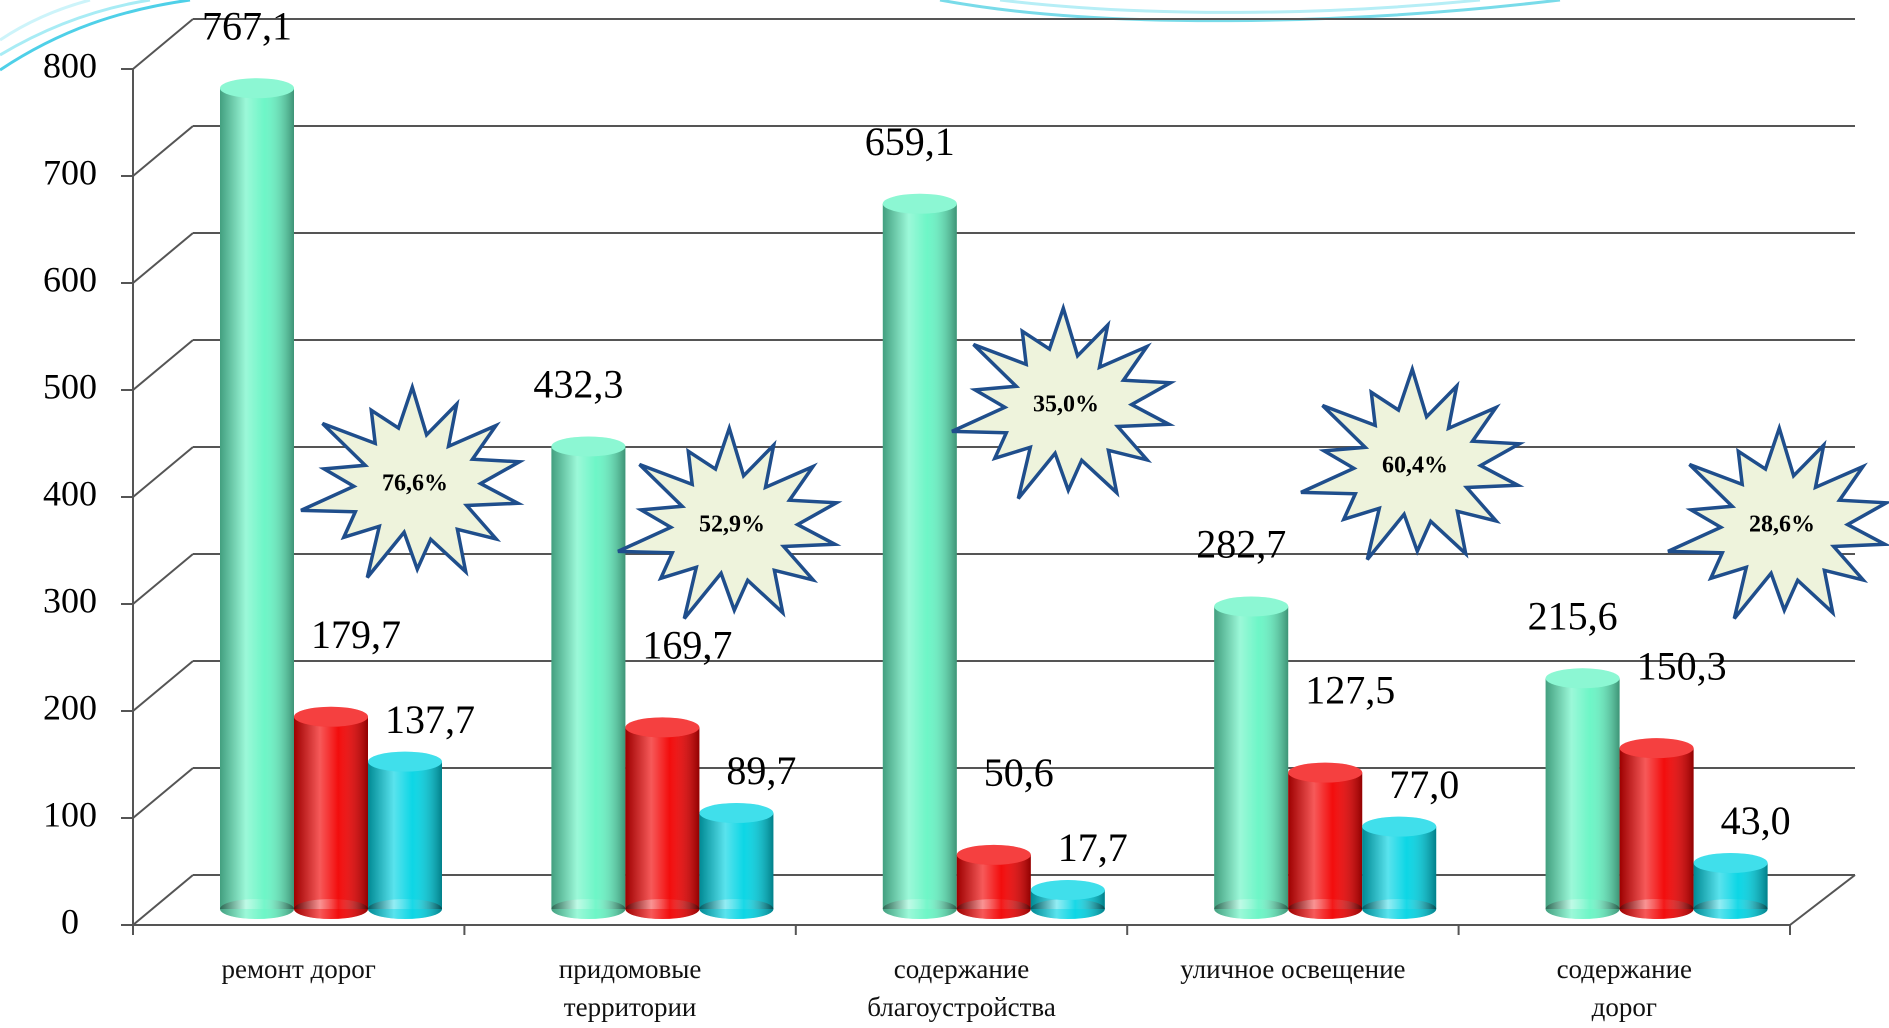 The width and height of the screenshot is (1889, 1028). I want to click on y-tick-label: 600, so click(70, 279).